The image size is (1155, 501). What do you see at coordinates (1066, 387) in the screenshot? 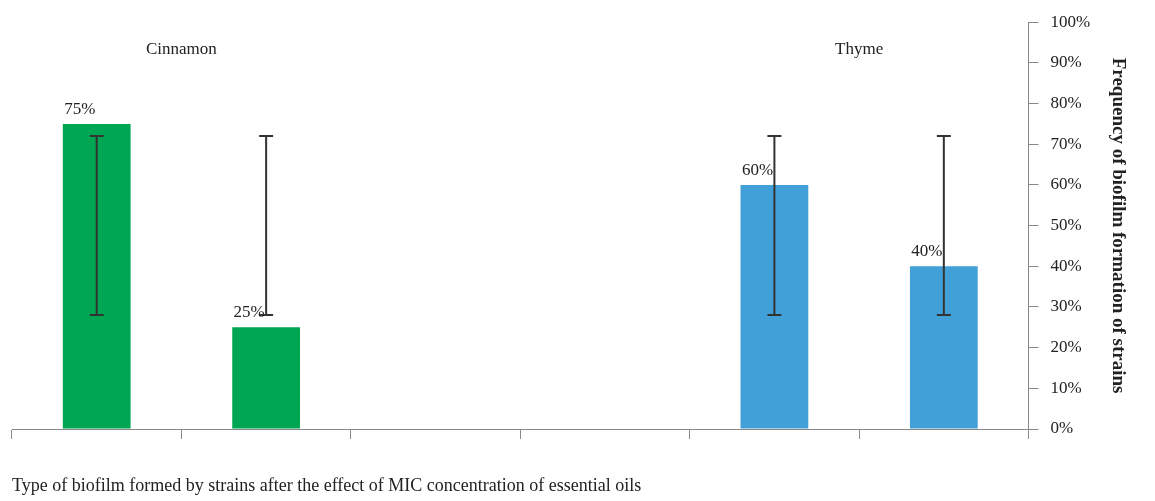
I see `y-tick-label: 10%` at bounding box center [1066, 387].